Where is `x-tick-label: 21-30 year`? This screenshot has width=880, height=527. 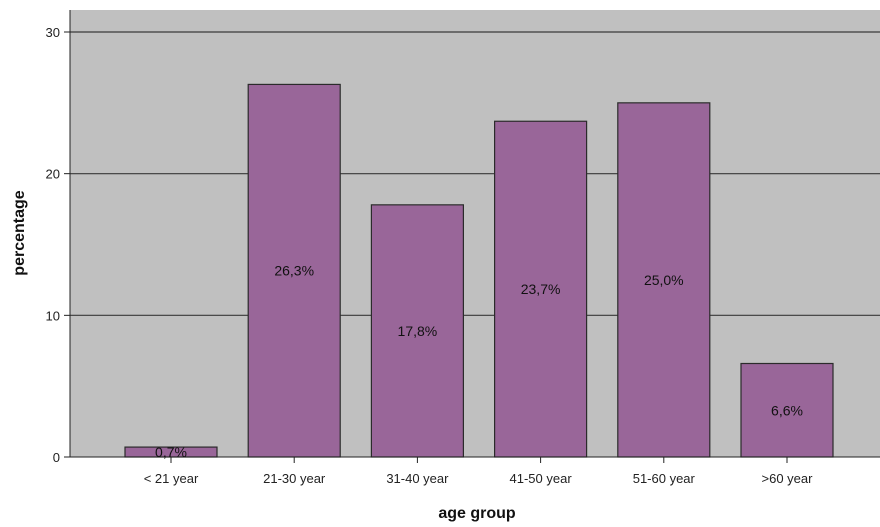
x-tick-label: 21-30 year is located at coordinates (294, 478).